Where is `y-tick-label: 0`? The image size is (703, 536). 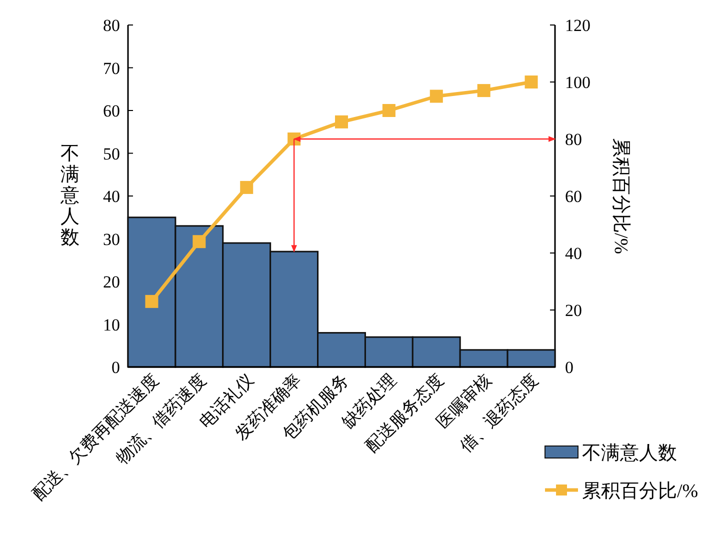
y-tick-label: 0 is located at coordinates (116, 367).